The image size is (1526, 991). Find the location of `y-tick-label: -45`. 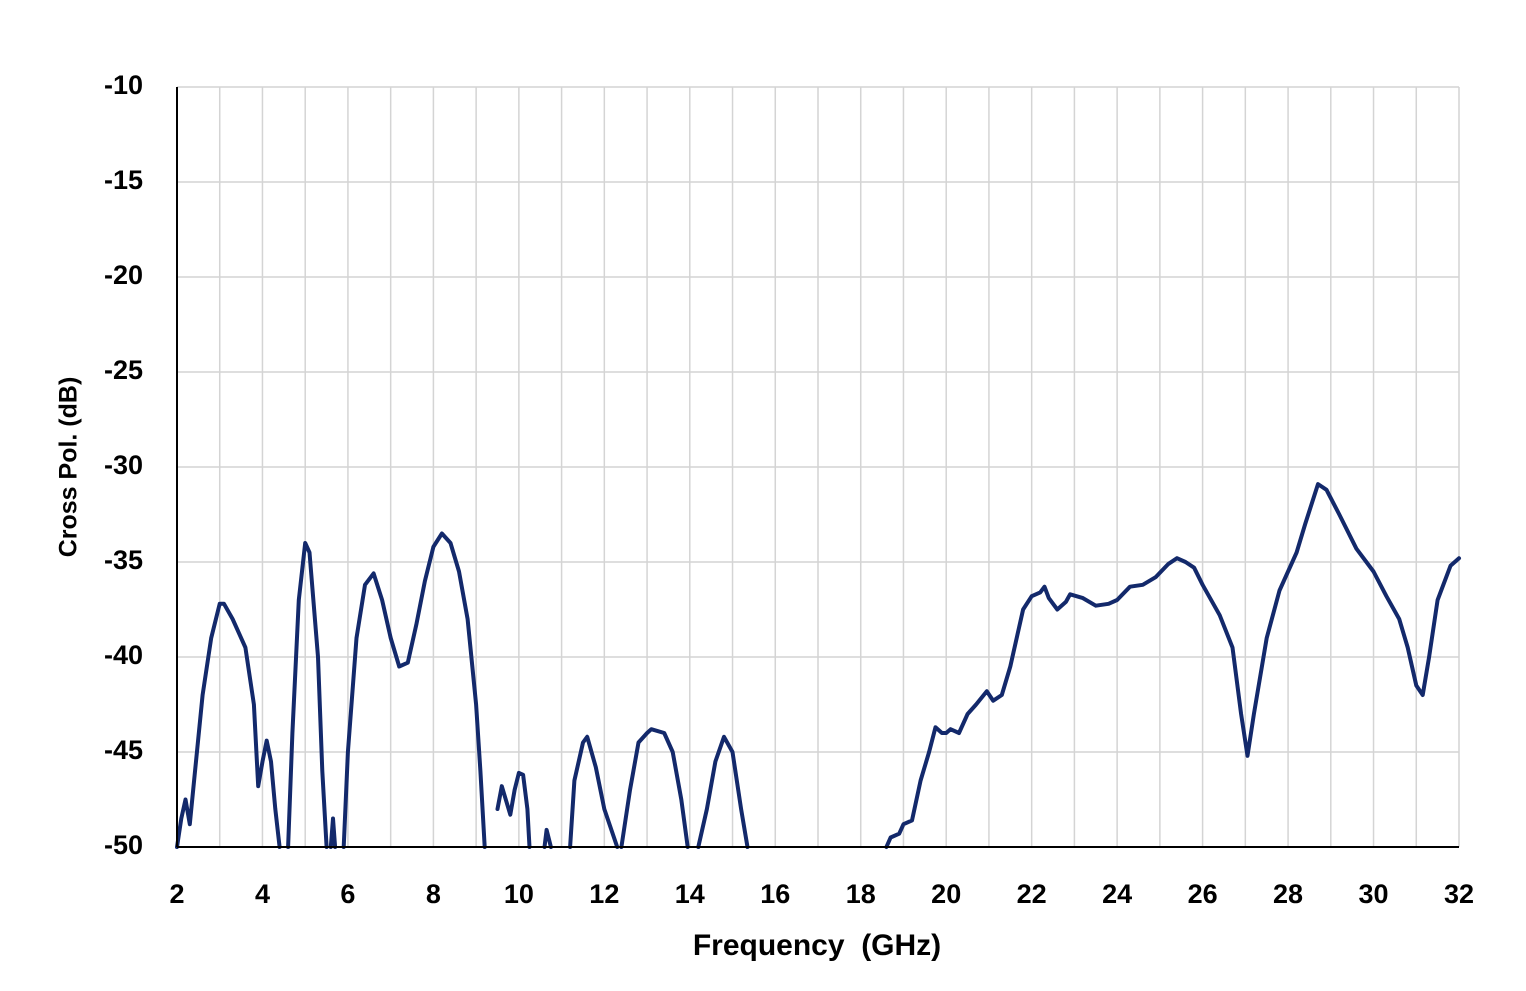

y-tick-label: -45 is located at coordinates (123, 750).